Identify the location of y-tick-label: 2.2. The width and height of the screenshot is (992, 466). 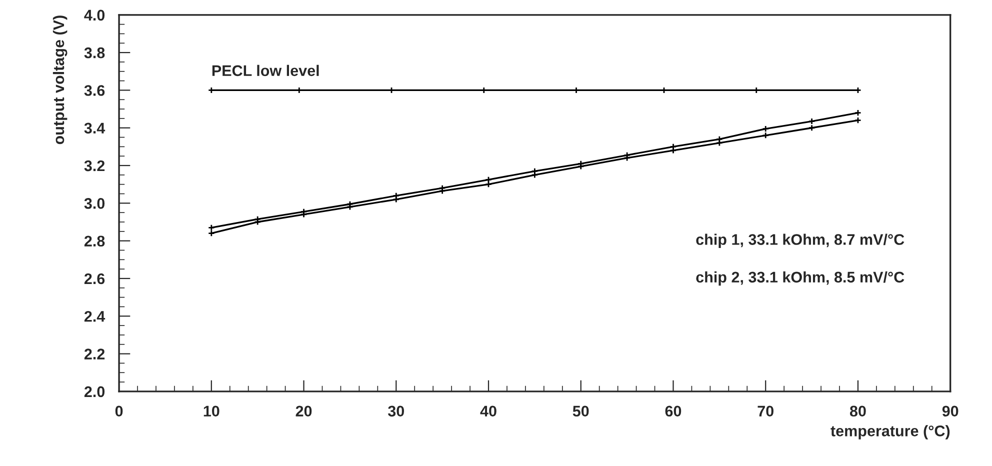
(94, 354).